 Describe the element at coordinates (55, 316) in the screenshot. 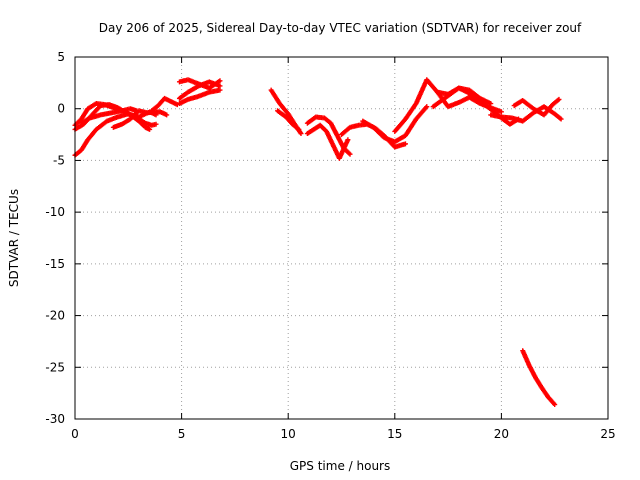

I see `y-tick-label: -20` at that location.